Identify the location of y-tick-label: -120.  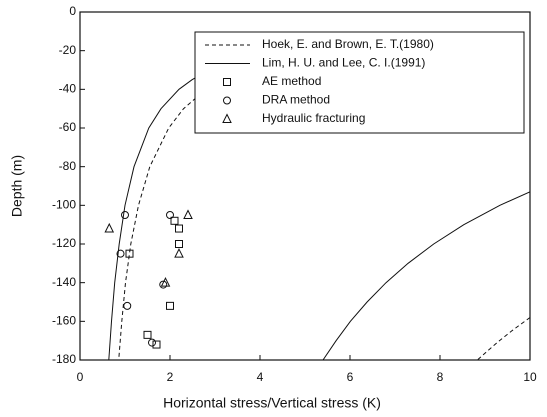
(64, 243).